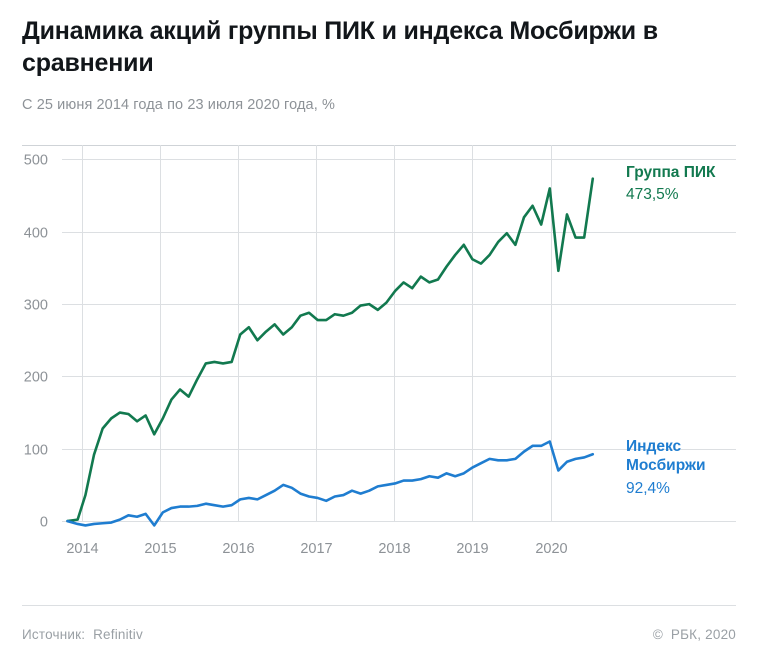 The height and width of the screenshot is (669, 758). What do you see at coordinates (44, 523) in the screenshot?
I see `y-tick-label: 0` at bounding box center [44, 523].